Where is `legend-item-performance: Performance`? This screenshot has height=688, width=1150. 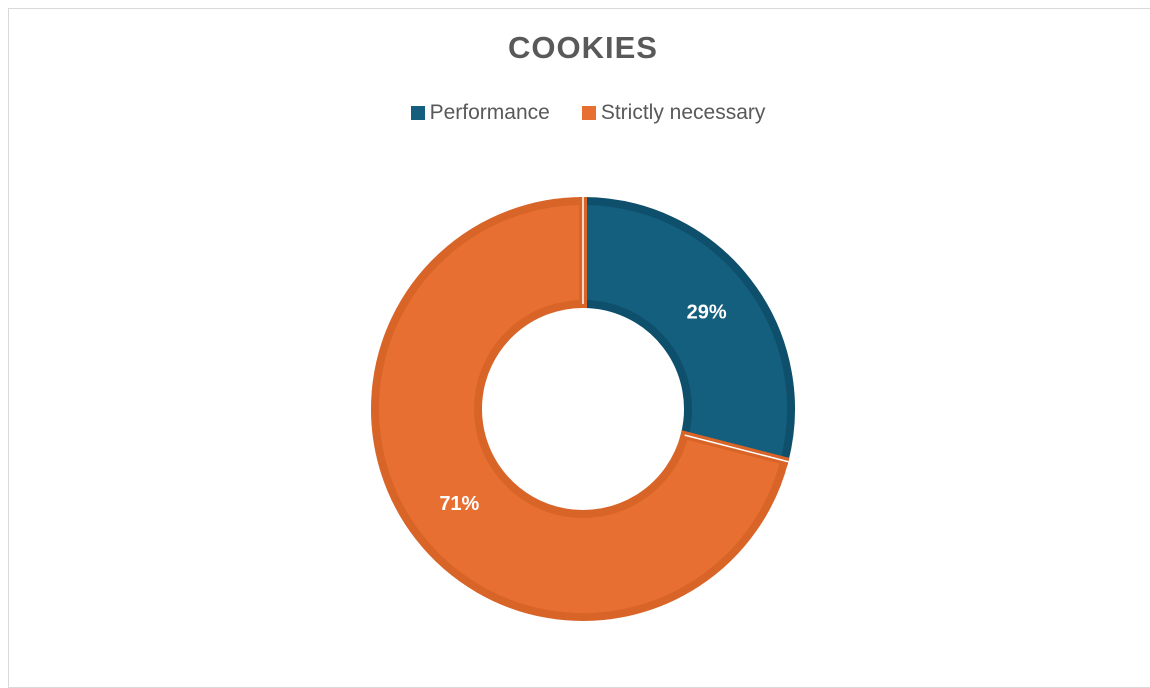
legend-item-performance: Performance is located at coordinates (480, 113).